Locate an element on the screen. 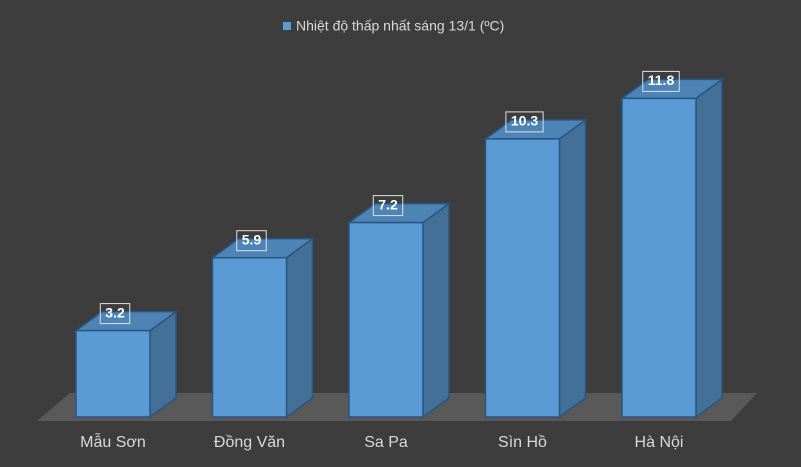 The image size is (801, 467). legend-swatch is located at coordinates (287, 26).